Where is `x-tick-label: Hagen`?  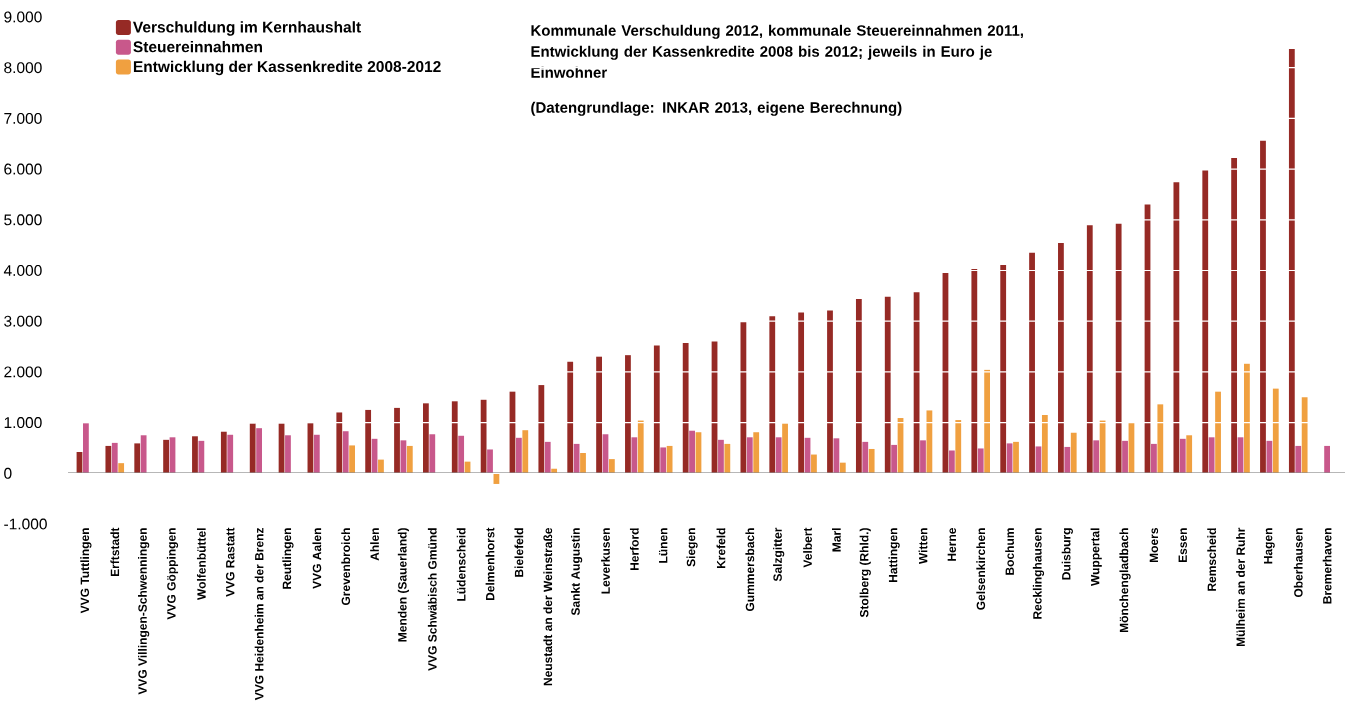
x-tick-label: Hagen is located at coordinates (1269, 546).